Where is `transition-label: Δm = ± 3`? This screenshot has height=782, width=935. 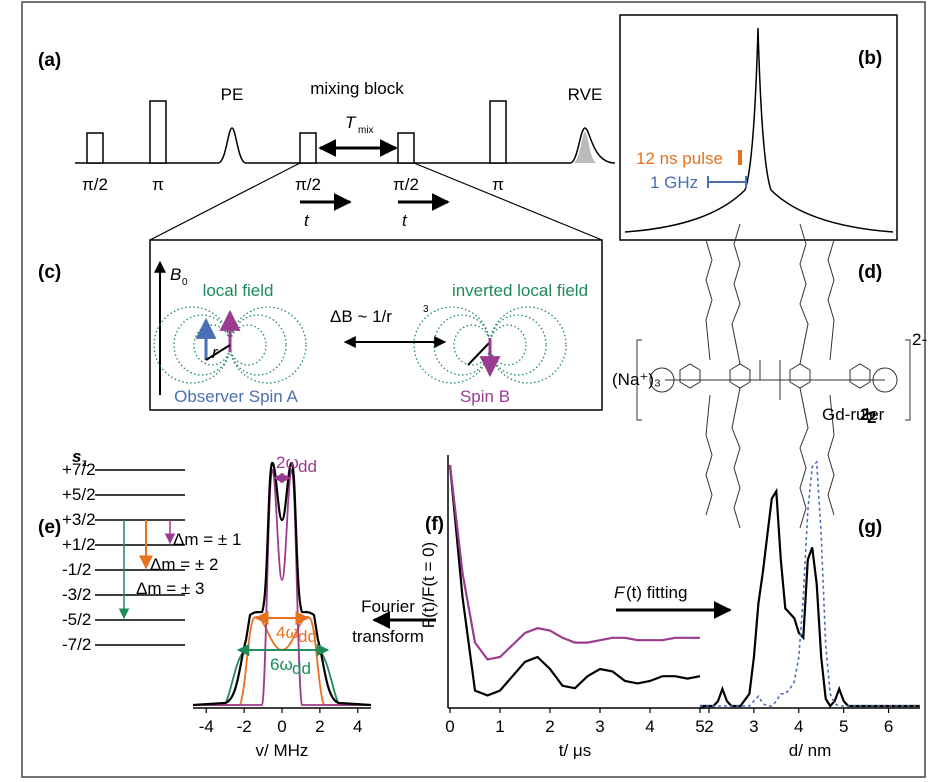
transition-label: Δm = ± 3 is located at coordinates (170, 588).